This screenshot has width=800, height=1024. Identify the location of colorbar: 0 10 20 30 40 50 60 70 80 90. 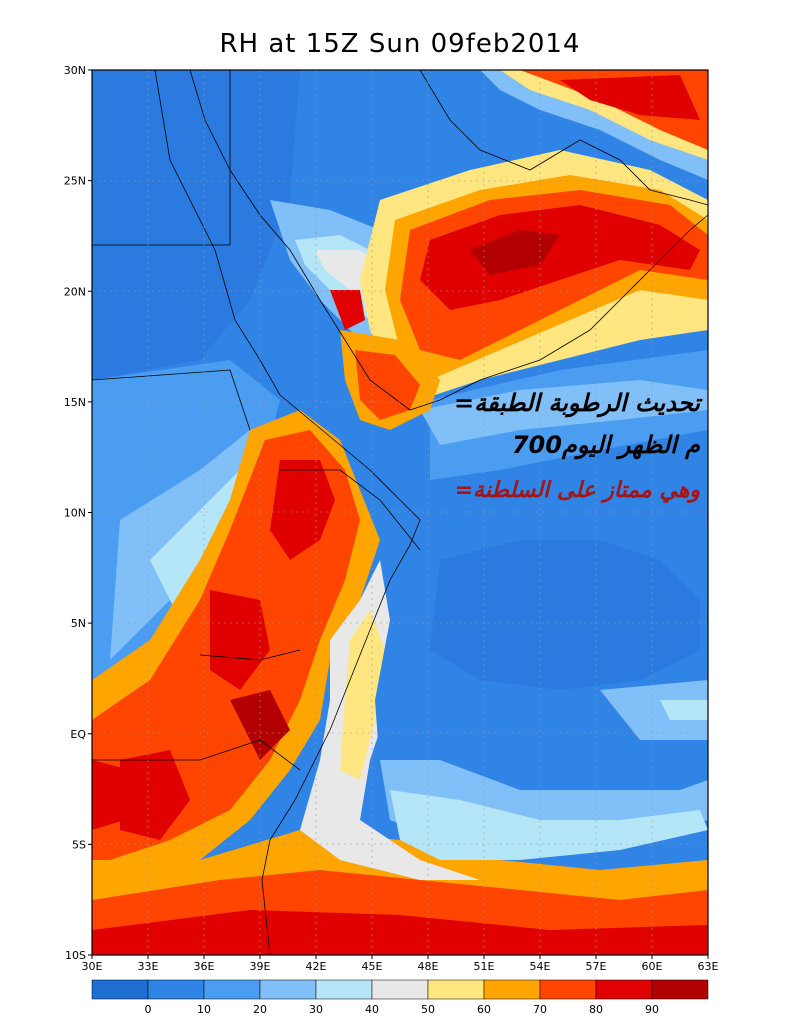
(400, 997).